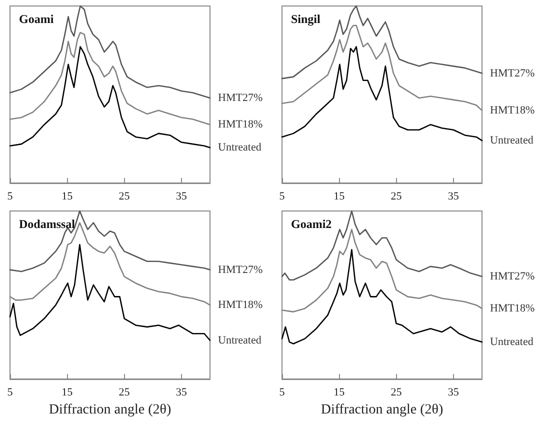  I want to click on text: Goami2, so click(311, 224).